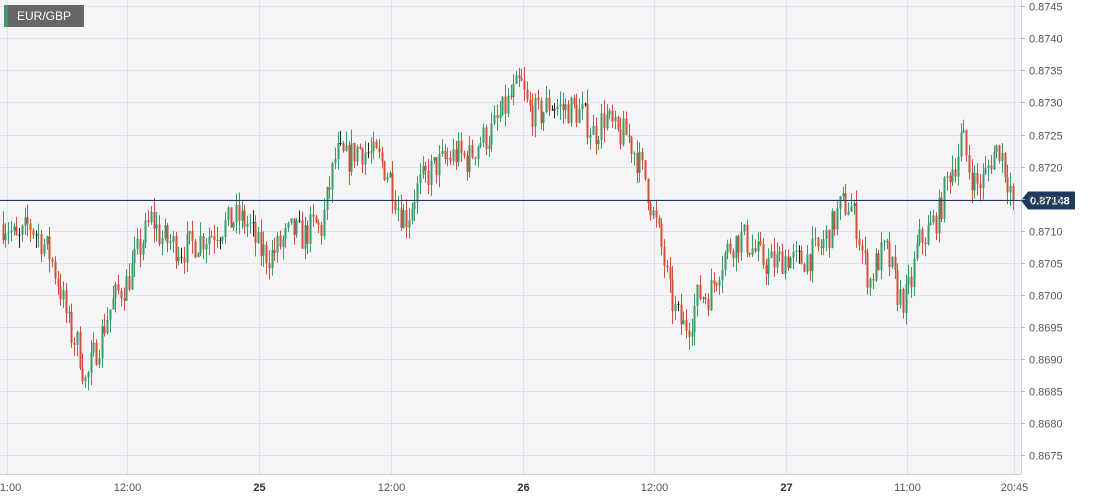 This screenshot has height=504, width=1093. What do you see at coordinates (1046, 361) in the screenshot?
I see `y-tick-label: 0.8690` at bounding box center [1046, 361].